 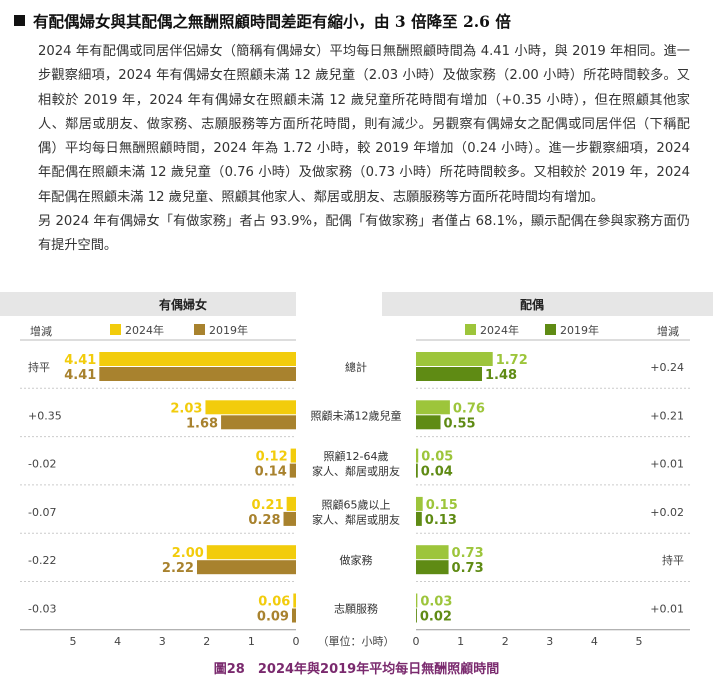 I want to click on women-2019-value-label: 2.22, so click(x=178, y=568).